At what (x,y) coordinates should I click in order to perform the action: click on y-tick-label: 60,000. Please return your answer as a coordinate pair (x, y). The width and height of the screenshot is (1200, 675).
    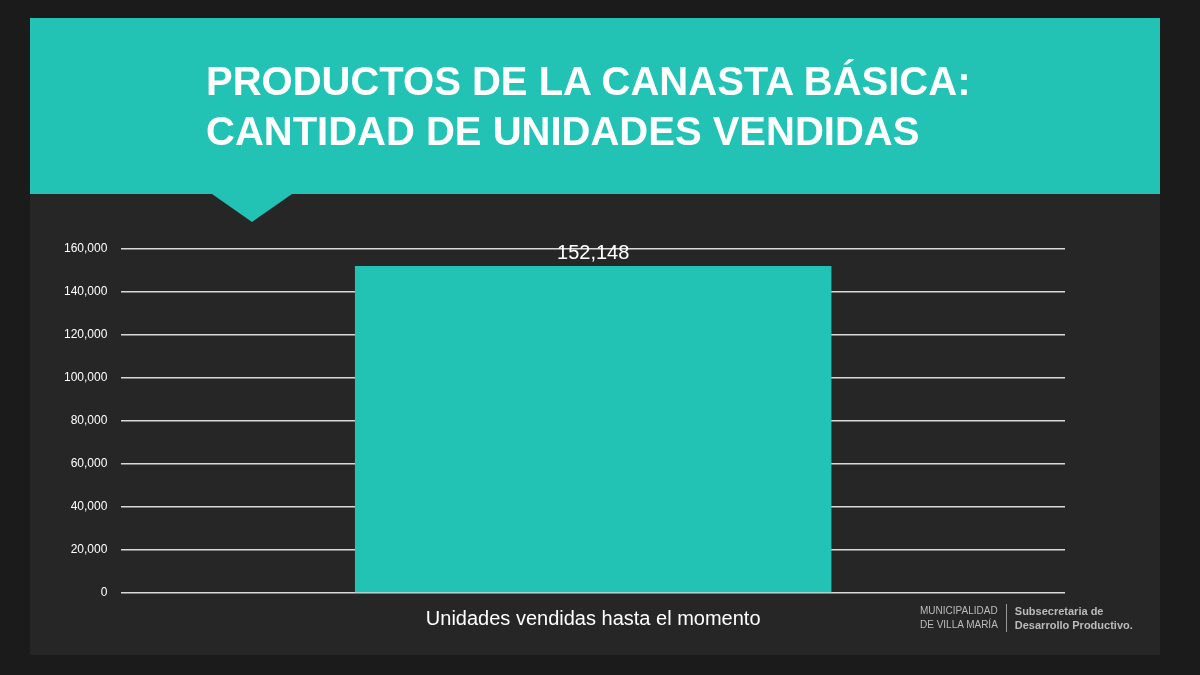
    Looking at the image, I should click on (89, 463).